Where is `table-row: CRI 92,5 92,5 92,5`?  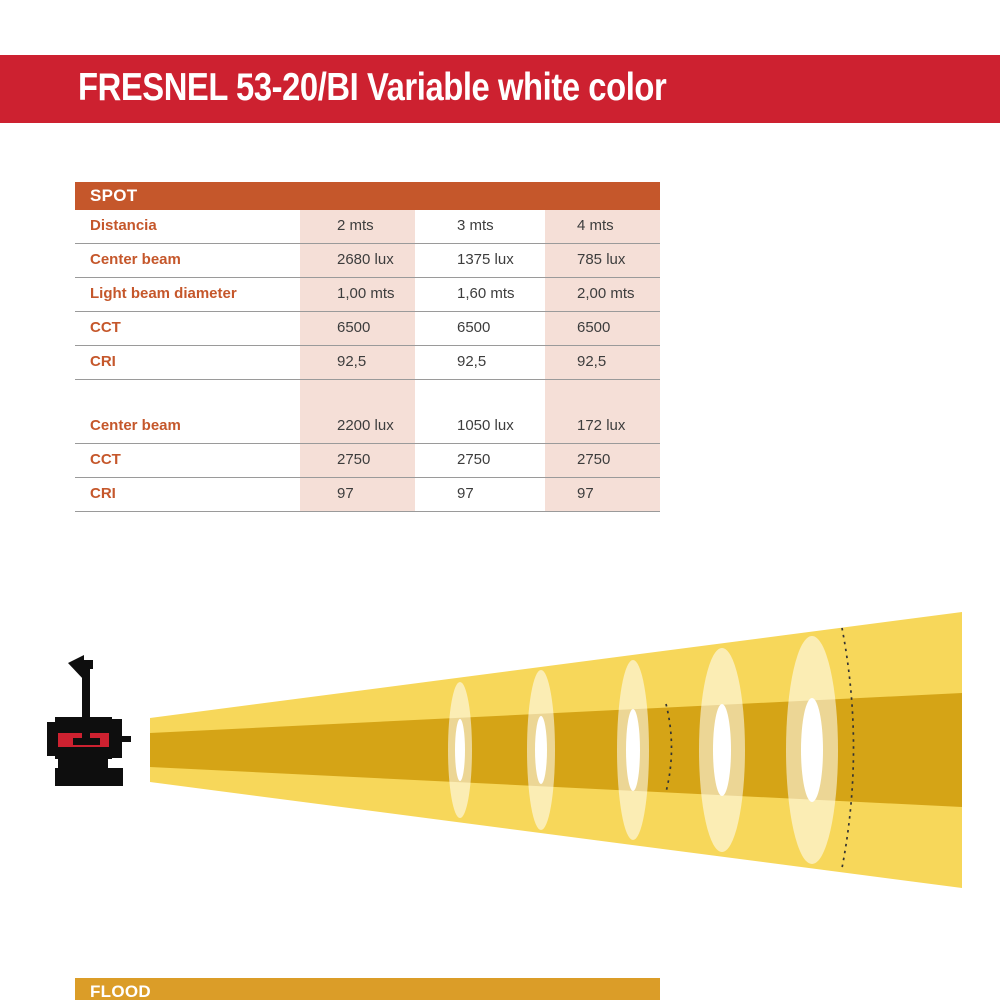 table-row: CRI 92,5 92,5 92,5 is located at coordinates (367, 363).